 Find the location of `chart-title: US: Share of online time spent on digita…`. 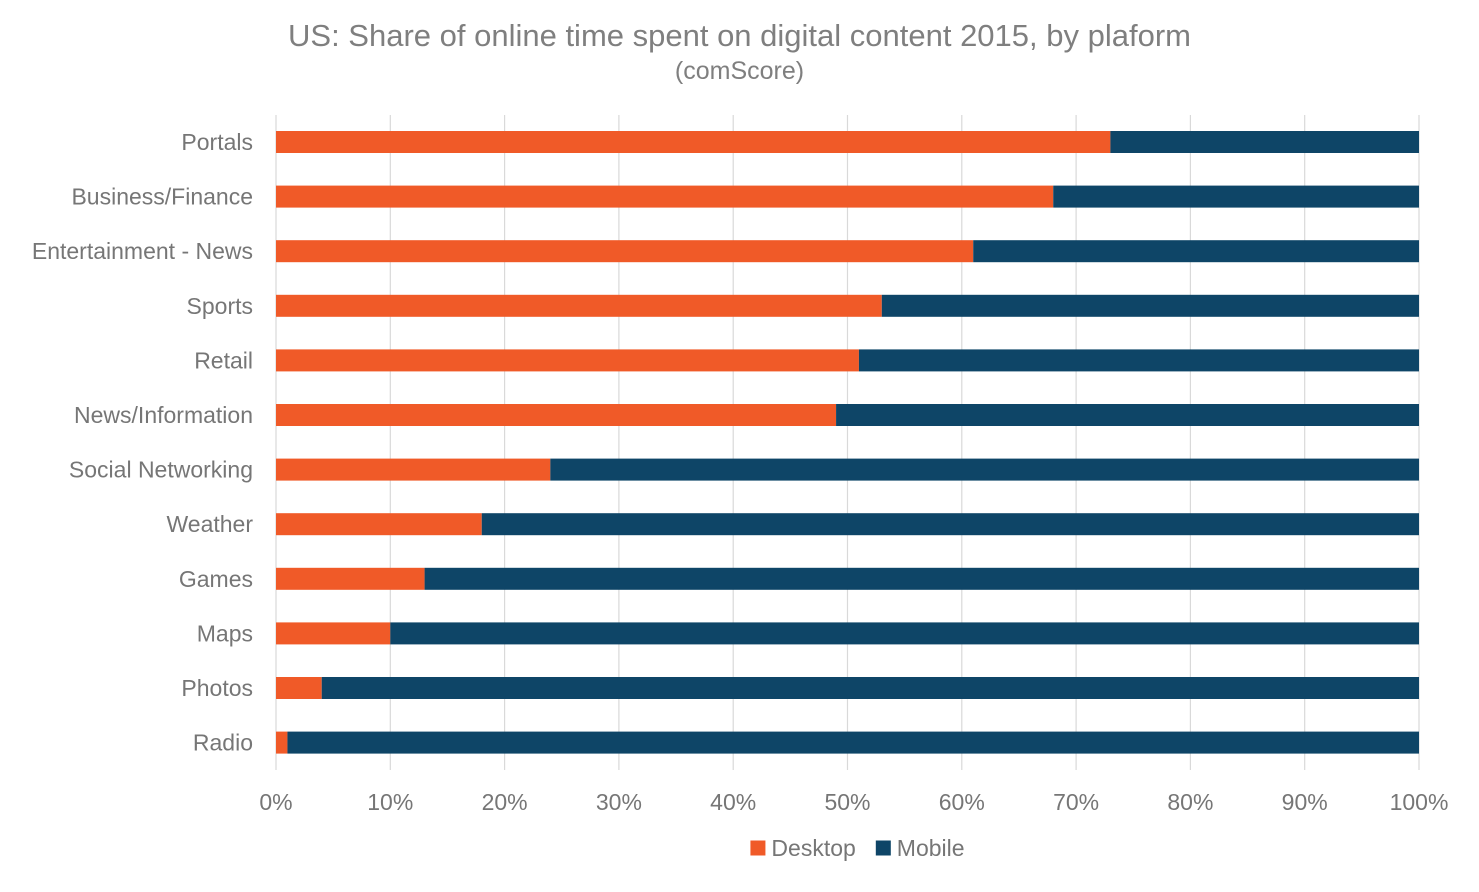

chart-title: US: Share of online time spent on digita… is located at coordinates (739, 35).